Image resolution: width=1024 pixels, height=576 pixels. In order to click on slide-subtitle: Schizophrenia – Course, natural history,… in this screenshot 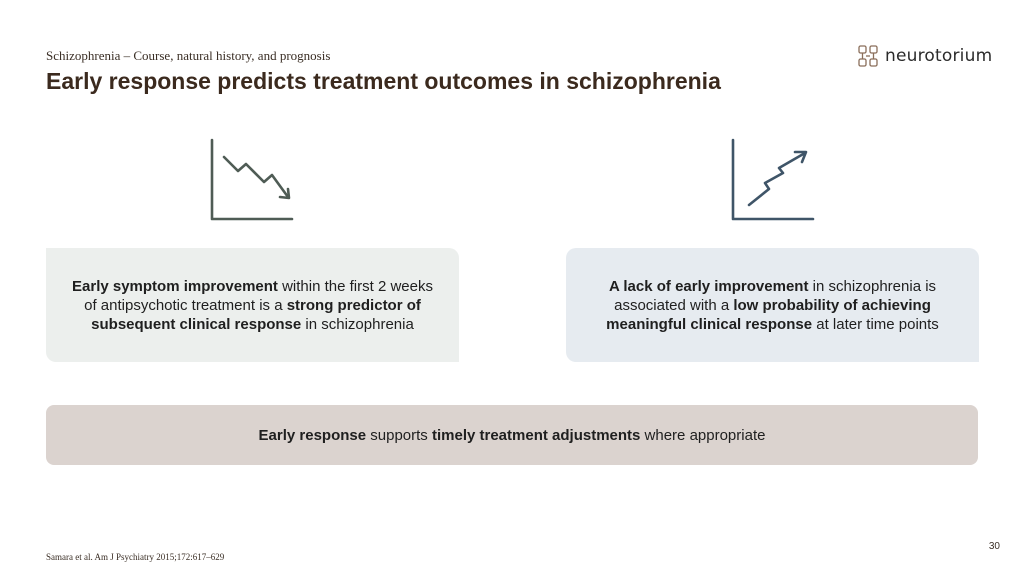, I will do `click(188, 55)`.